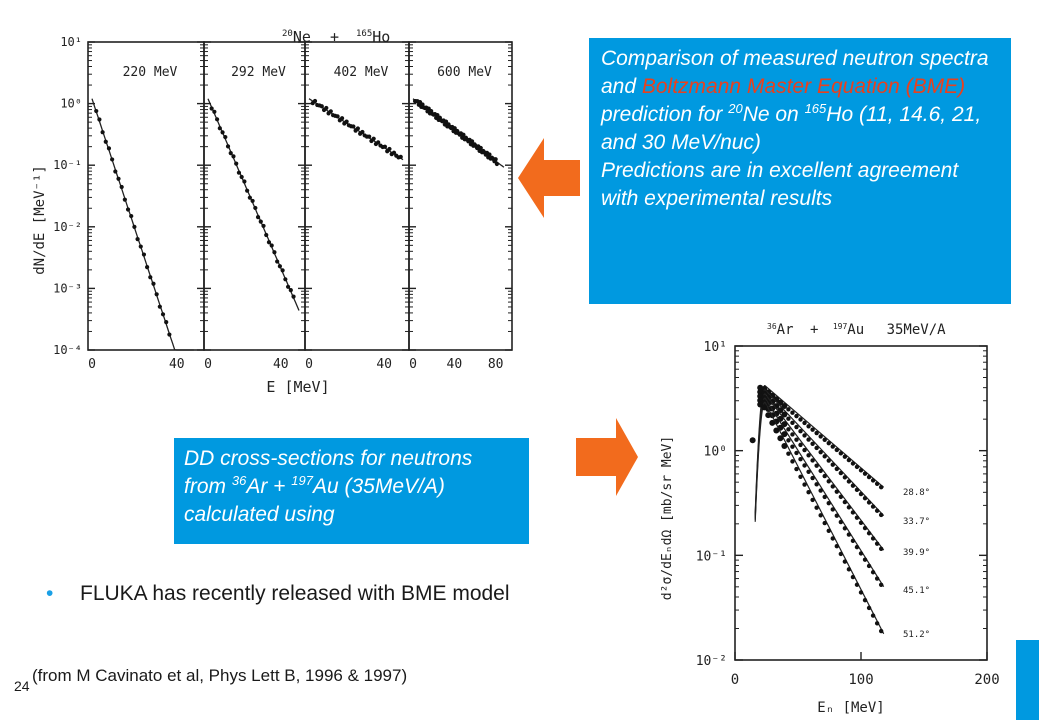  I want to click on angle-series: 39.9°, so click(842, 475).